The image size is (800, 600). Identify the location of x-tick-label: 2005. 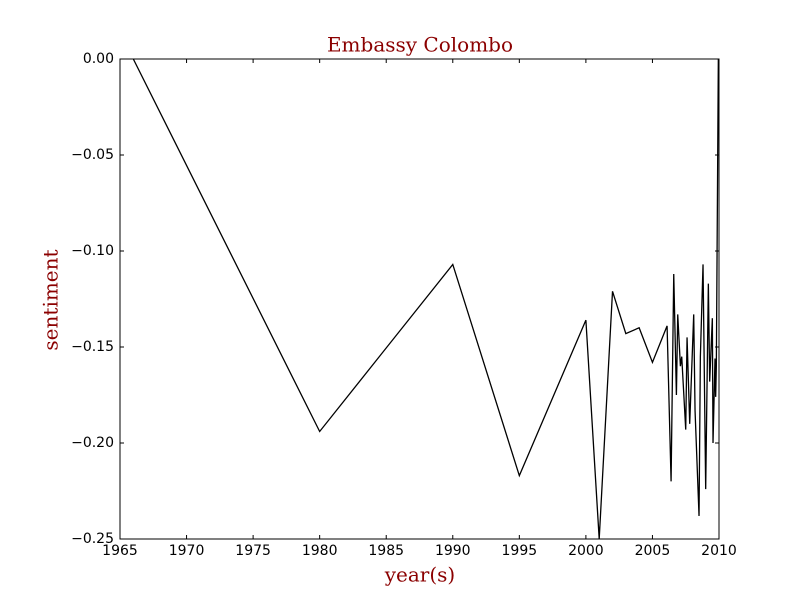
(653, 551).